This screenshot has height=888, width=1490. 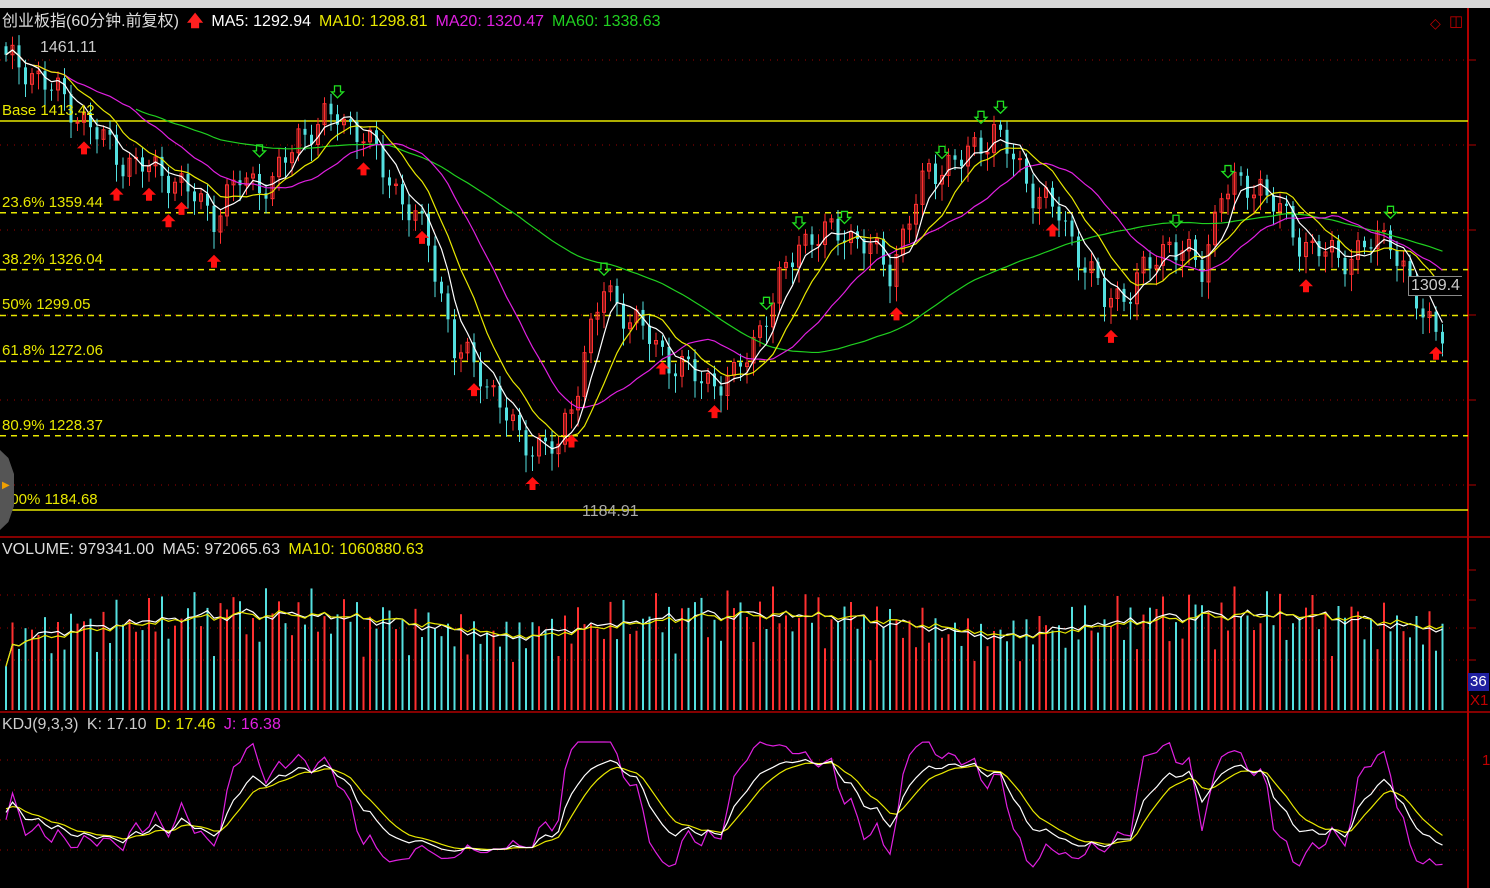 I want to click on diamond-icon: ◇, so click(x=1435, y=23).